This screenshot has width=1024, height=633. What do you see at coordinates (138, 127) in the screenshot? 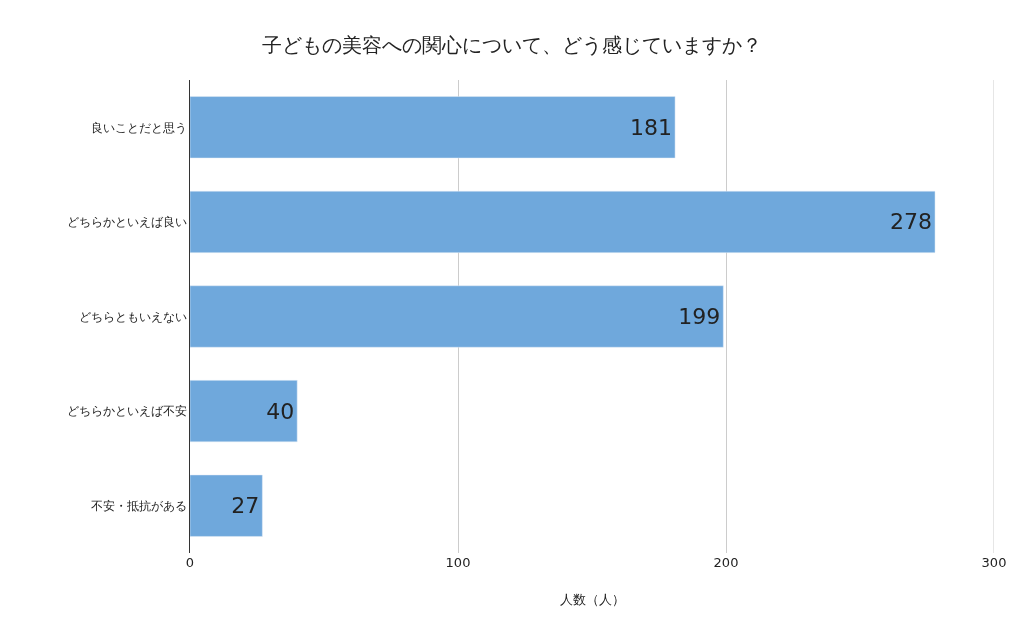
I see `y-tick-label: 良いことだと思う` at bounding box center [138, 127].